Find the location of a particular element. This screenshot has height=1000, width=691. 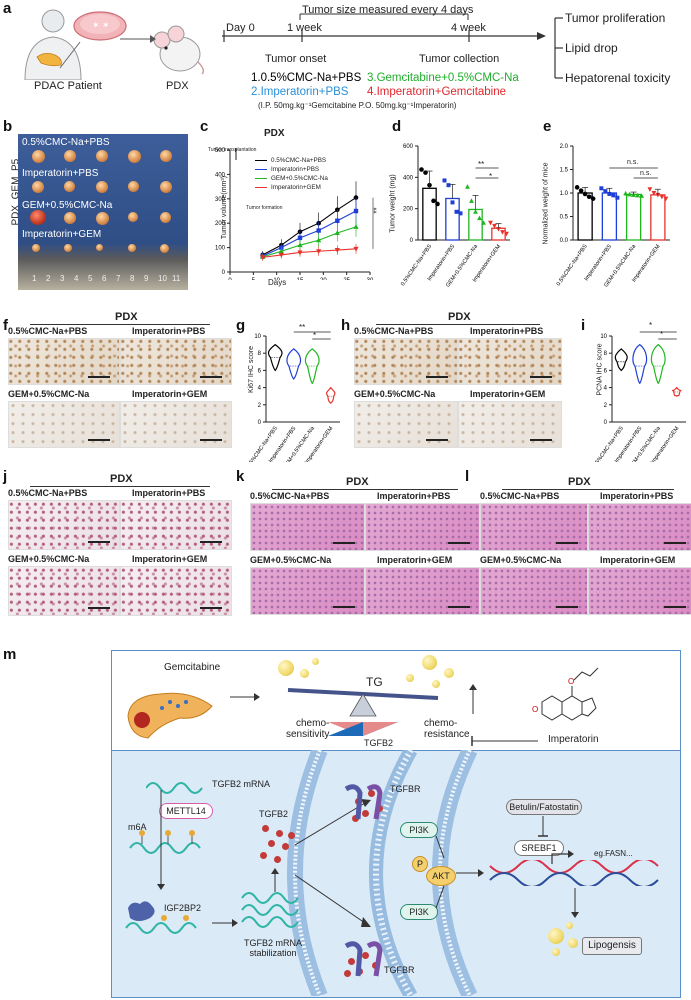

chemo-resistance-label: chemo- resistance is located at coordinates (447, 729).